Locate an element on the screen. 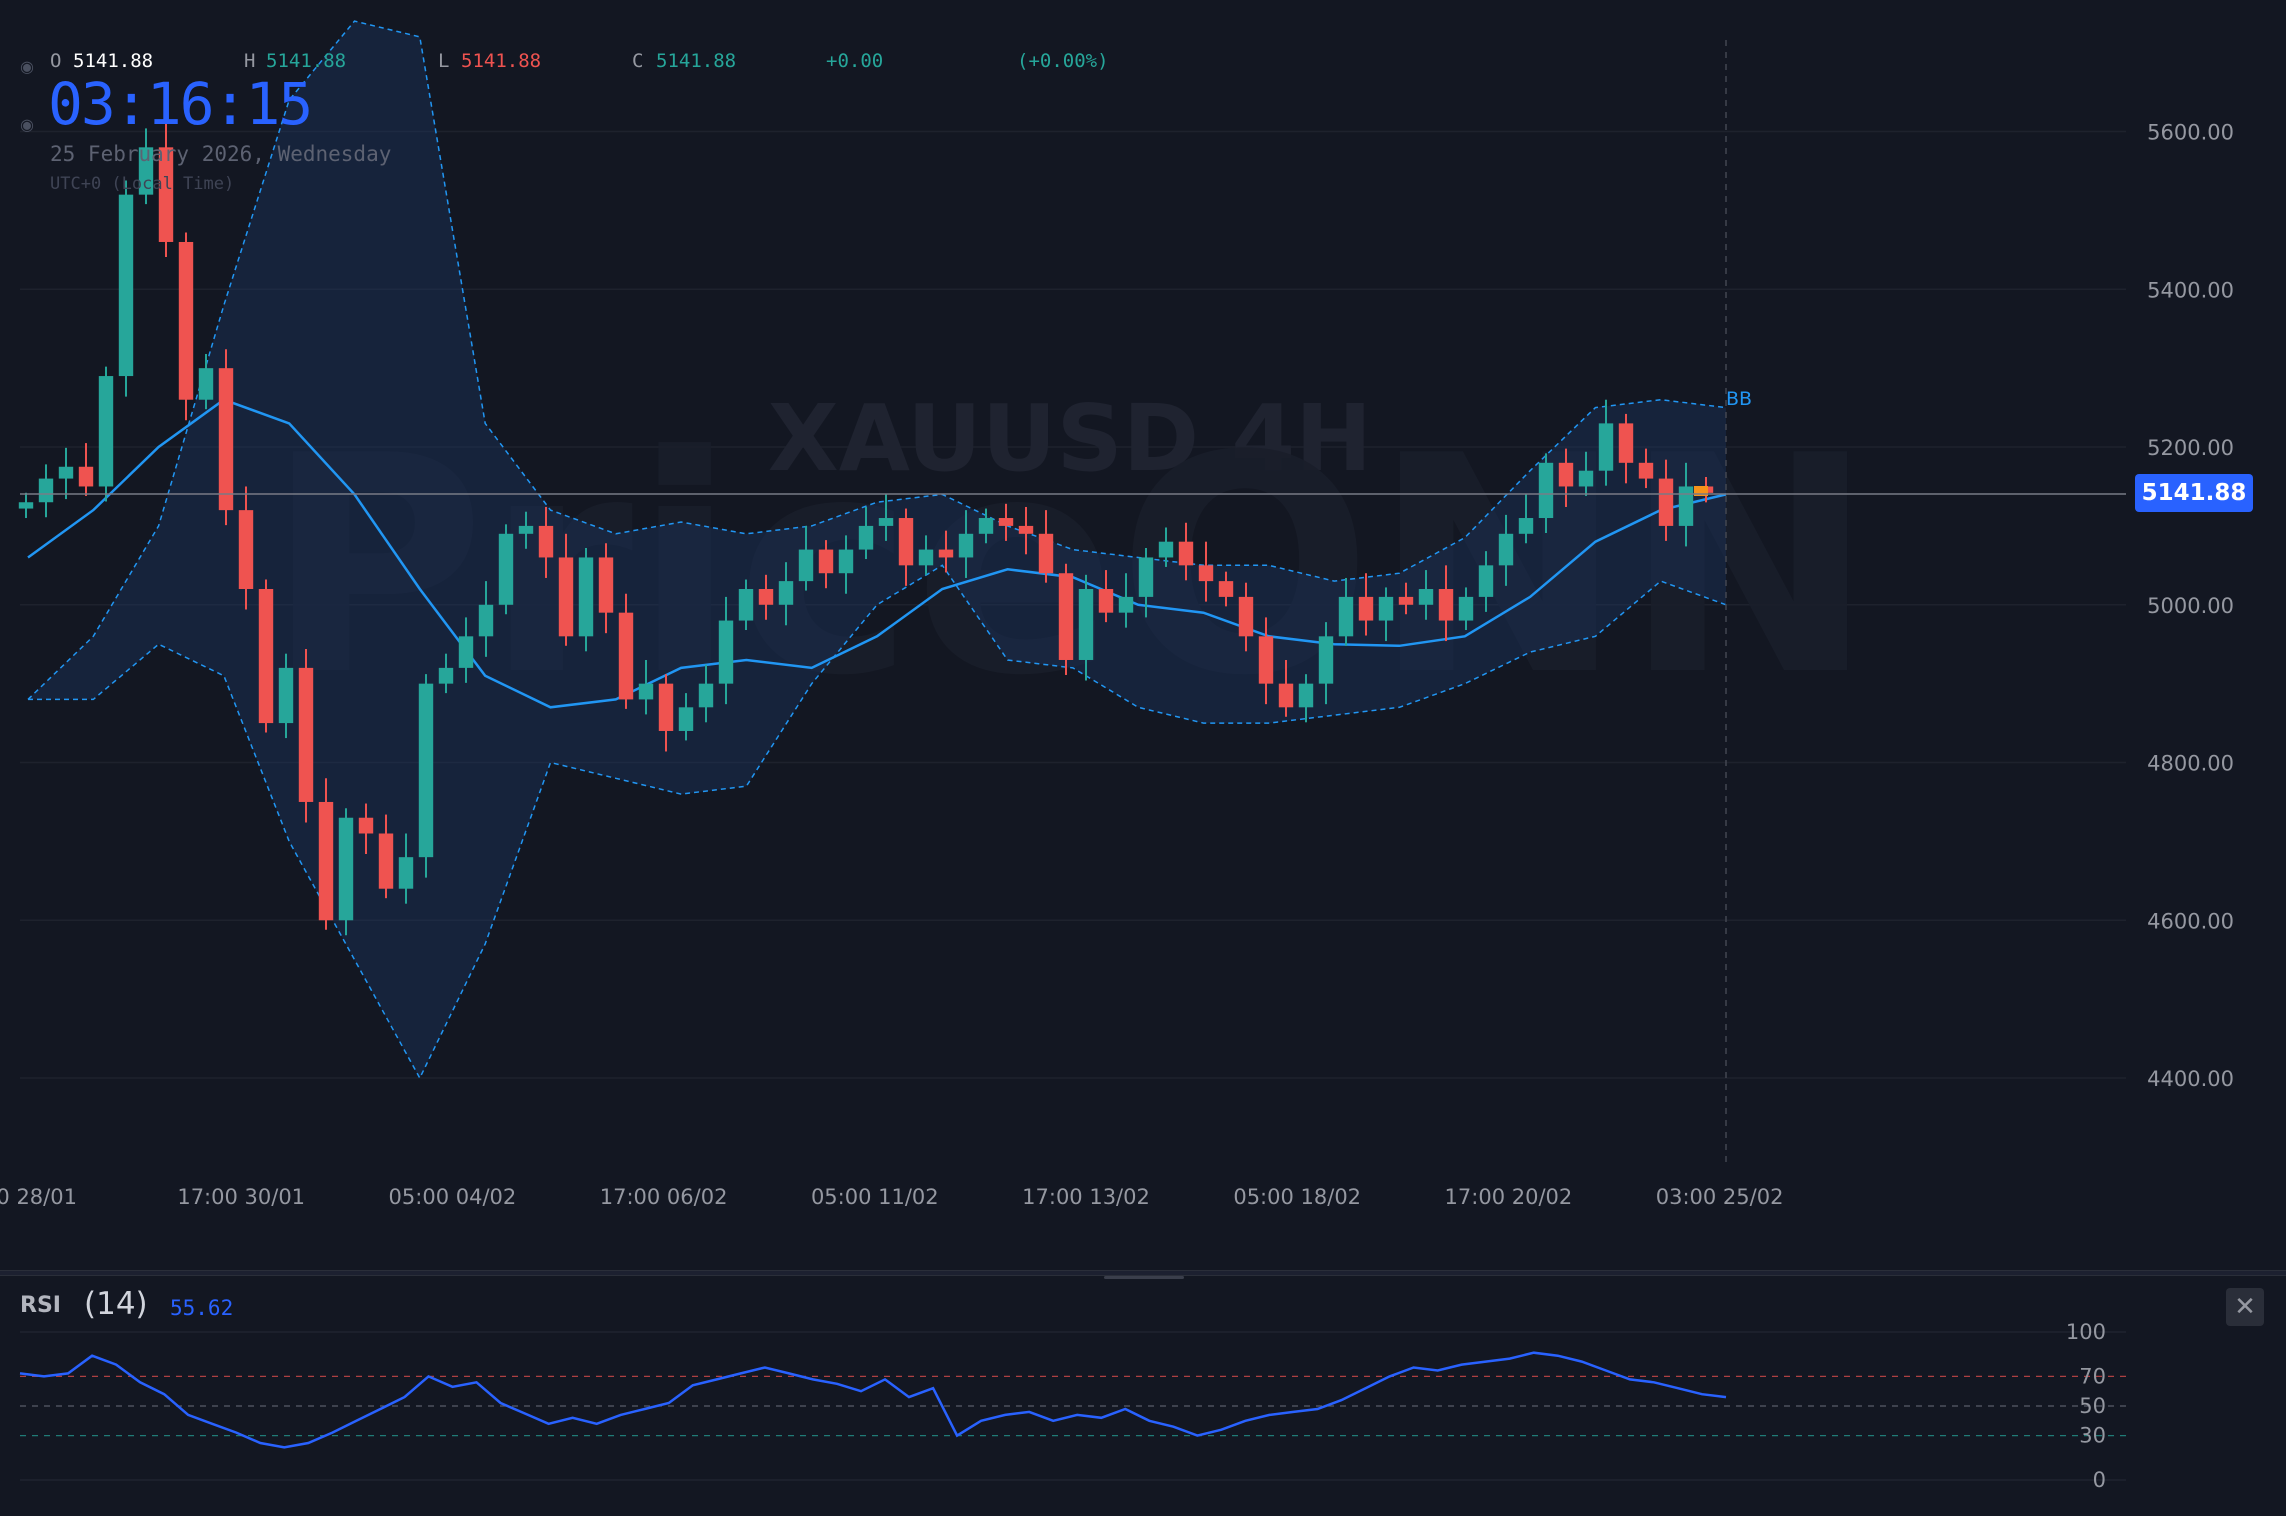  price-tick-label: 5000.00 is located at coordinates (2190, 606).